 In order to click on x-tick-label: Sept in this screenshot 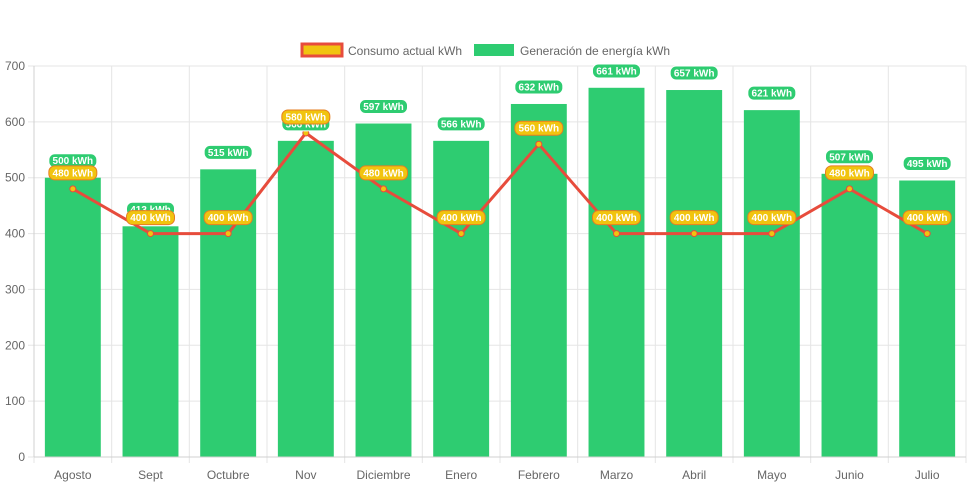, I will do `click(150, 475)`.